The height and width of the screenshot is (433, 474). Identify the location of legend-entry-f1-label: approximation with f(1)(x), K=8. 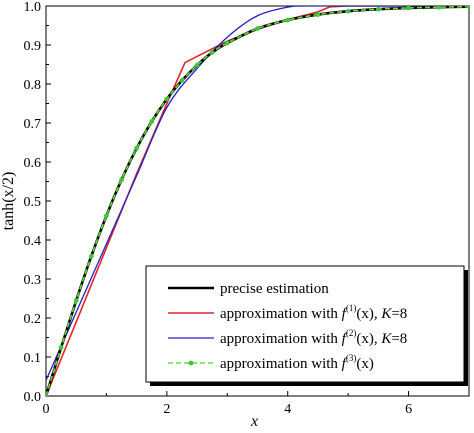
(313, 312).